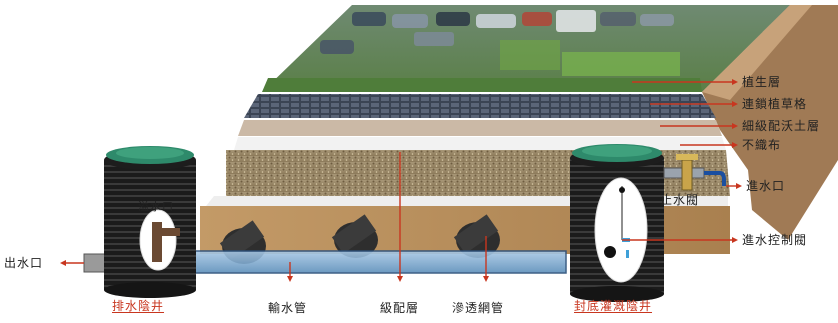 Image resolution: width=838 pixels, height=323 pixels. What do you see at coordinates (613, 306) in the screenshot?
I see `label-sealed-irrigation-manhole: 封底灌溉陰井` at bounding box center [613, 306].